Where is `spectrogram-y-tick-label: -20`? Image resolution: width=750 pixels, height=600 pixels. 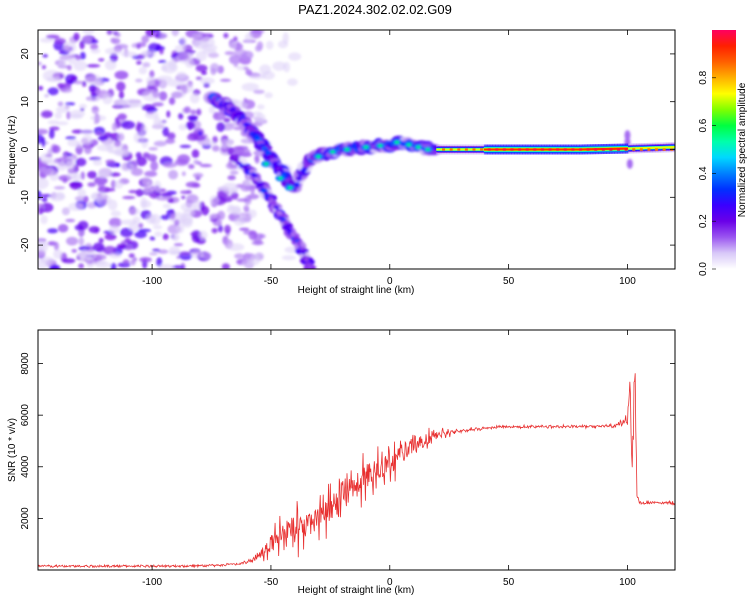
spectrogram-y-tick-label: -20 is located at coordinates (25, 244).